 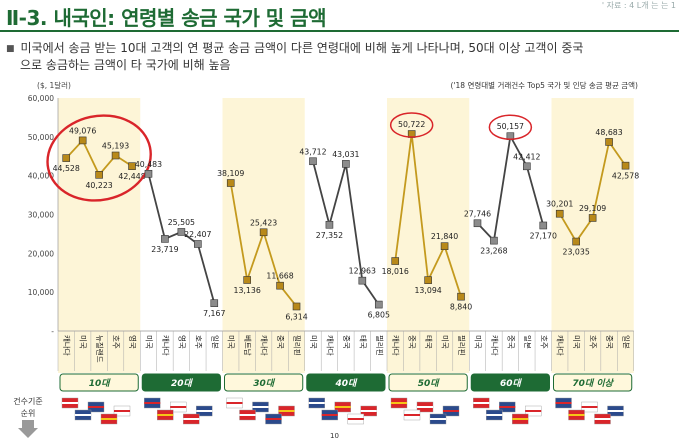 What do you see at coordinates (444, 236) in the screenshot?
I see `data-label: 21,840` at bounding box center [444, 236].